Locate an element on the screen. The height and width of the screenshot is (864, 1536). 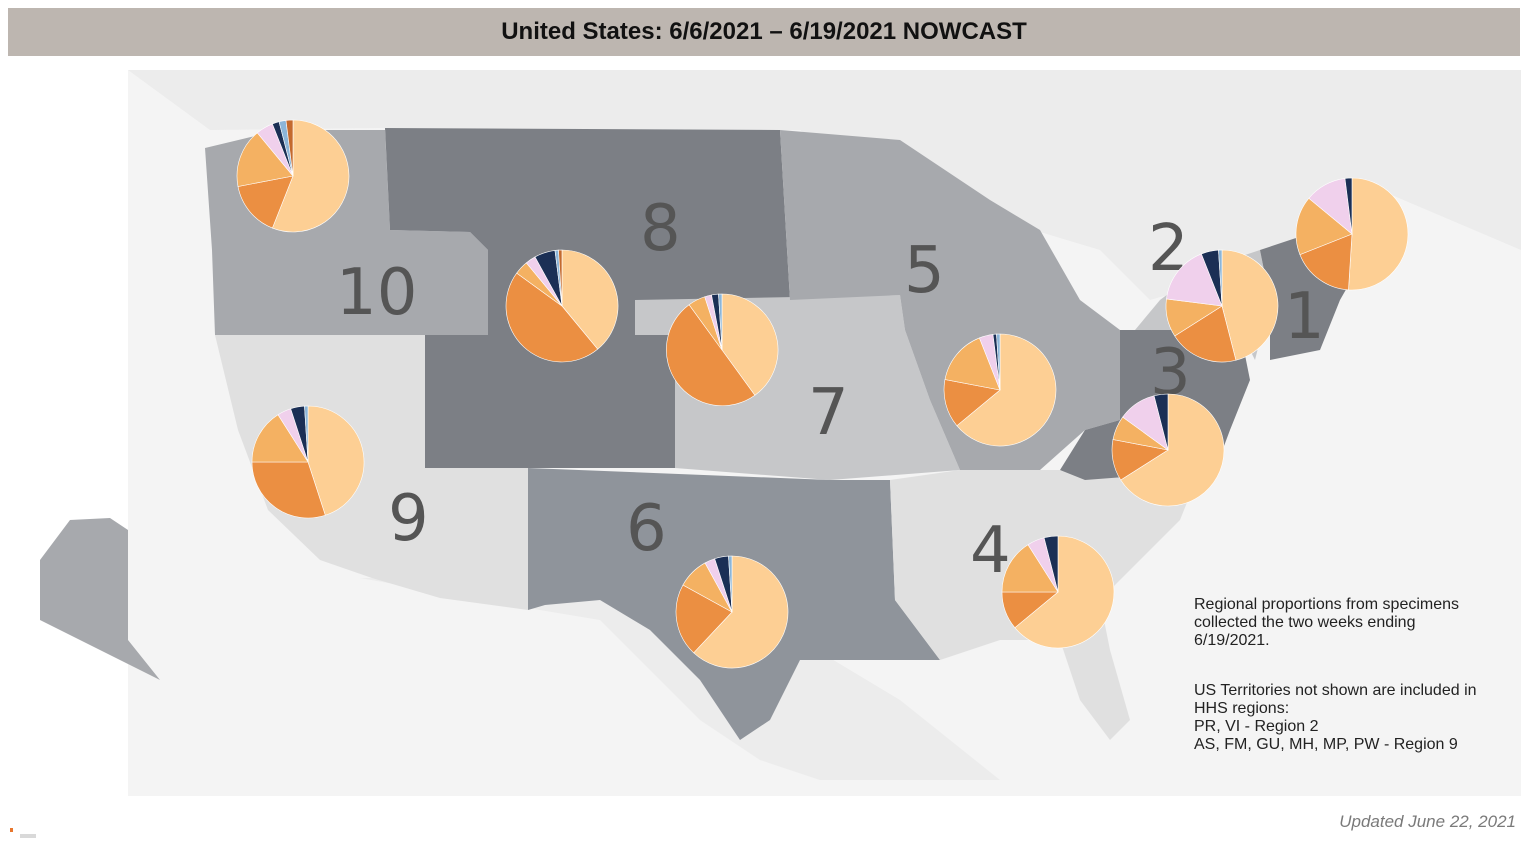
toolbar-handle is located at coordinates (28, 836).